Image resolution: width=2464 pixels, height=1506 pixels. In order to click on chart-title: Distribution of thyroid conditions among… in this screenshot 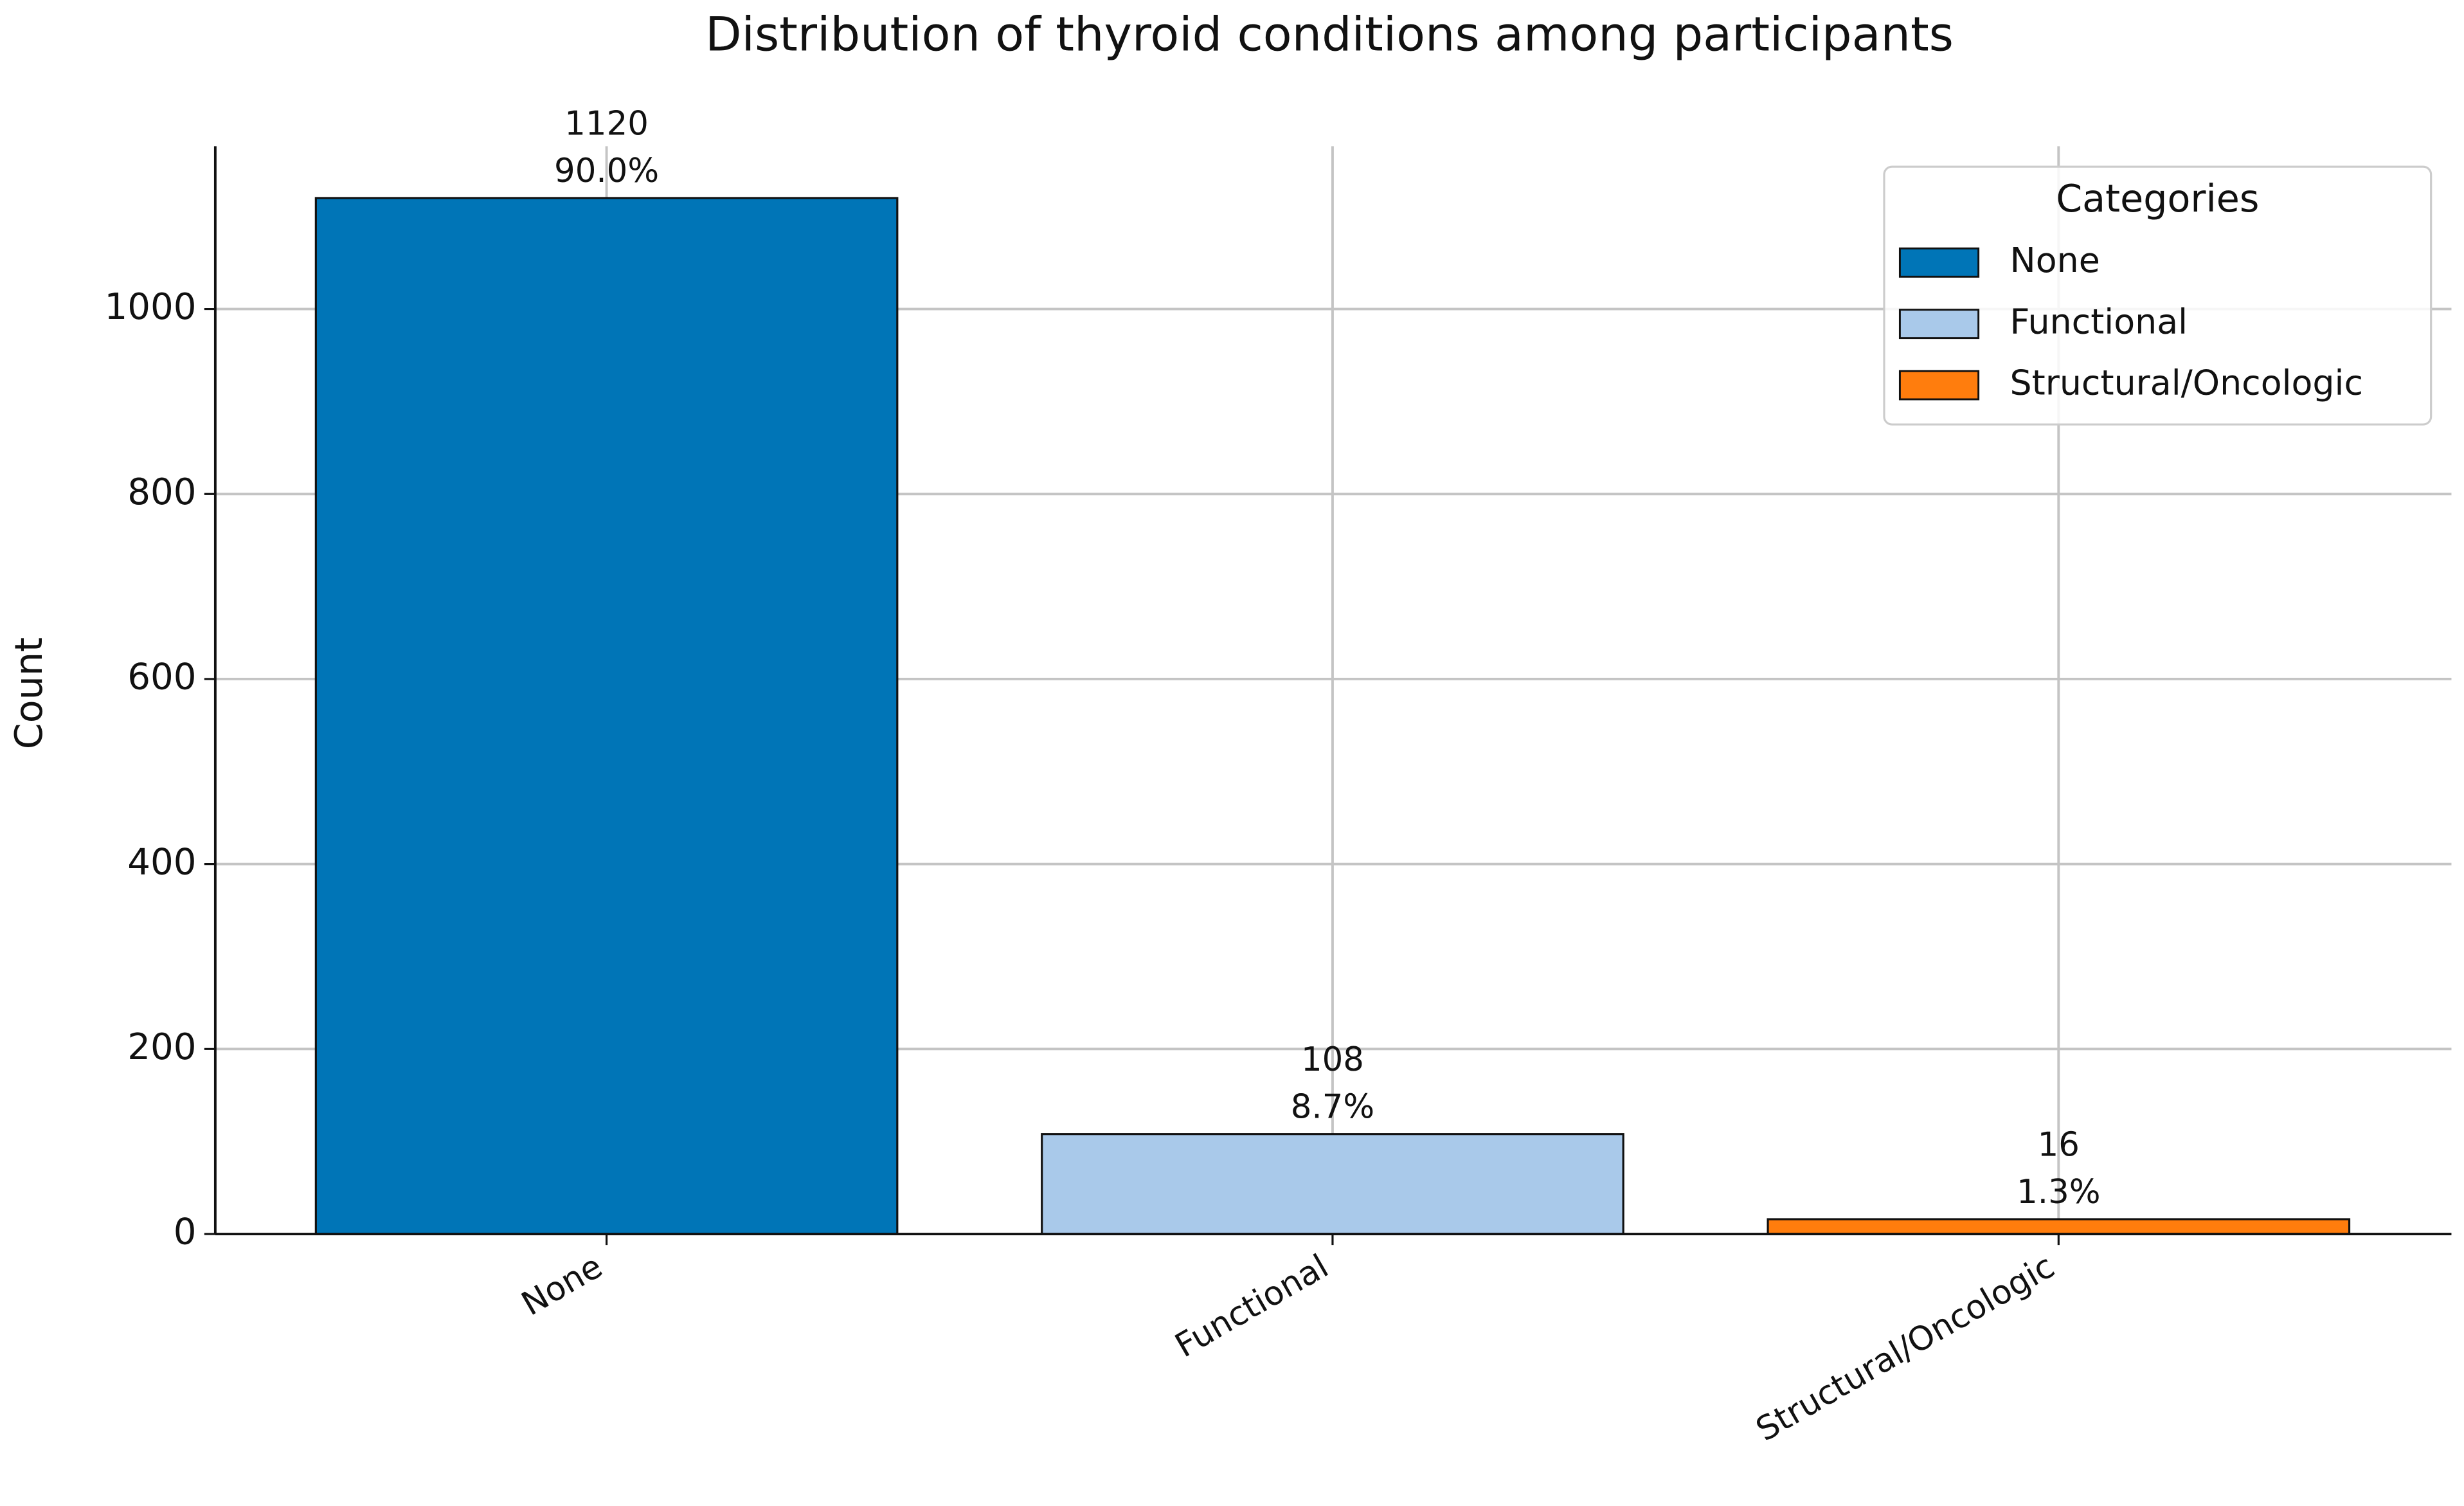, I will do `click(1329, 35)`.